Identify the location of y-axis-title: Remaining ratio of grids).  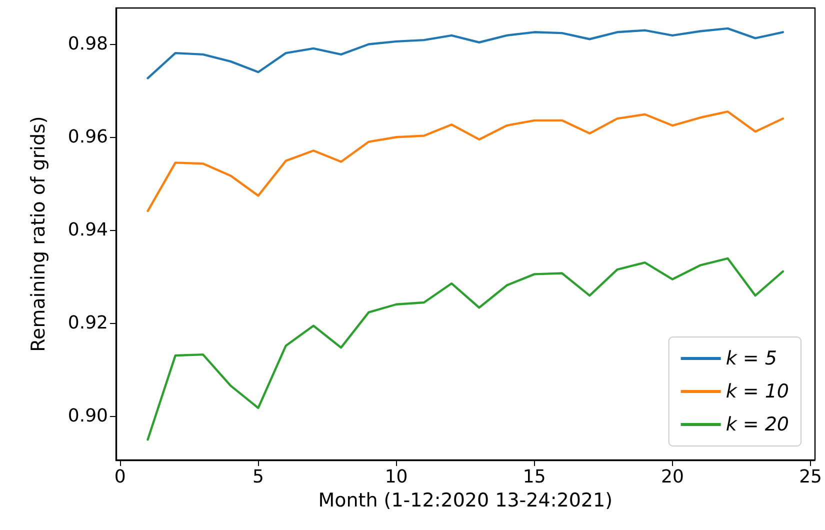
(39, 234).